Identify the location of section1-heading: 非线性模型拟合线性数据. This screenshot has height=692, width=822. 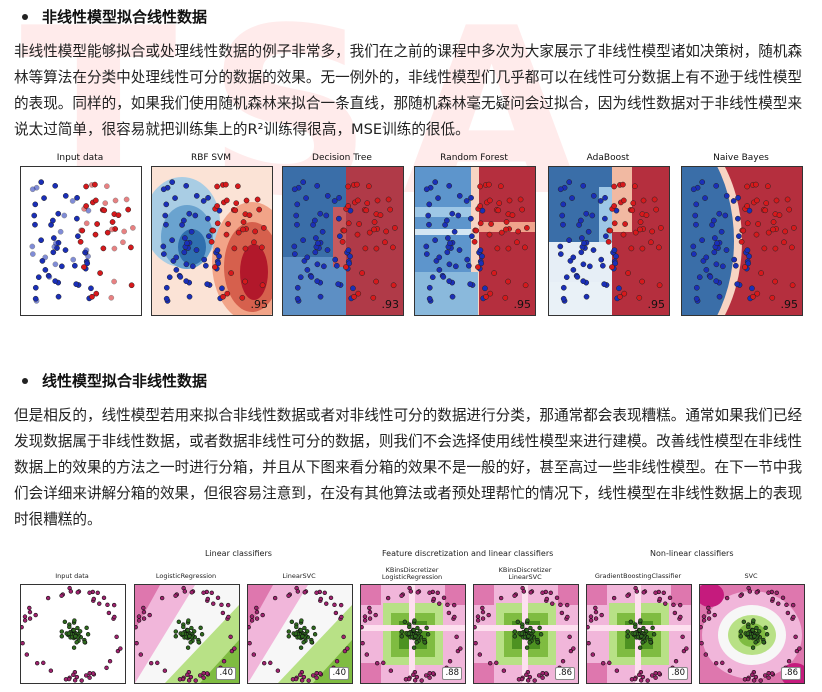
(114, 16).